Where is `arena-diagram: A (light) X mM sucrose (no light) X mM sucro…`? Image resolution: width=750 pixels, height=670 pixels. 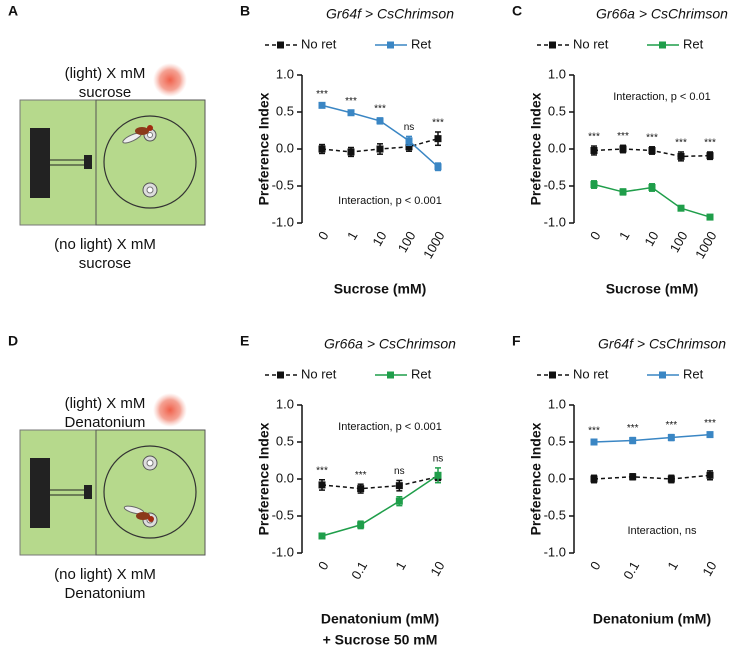
arena-diagram: A (light) X mM sucrose (no light) X mM sucro… is located at coordinates (107, 137).